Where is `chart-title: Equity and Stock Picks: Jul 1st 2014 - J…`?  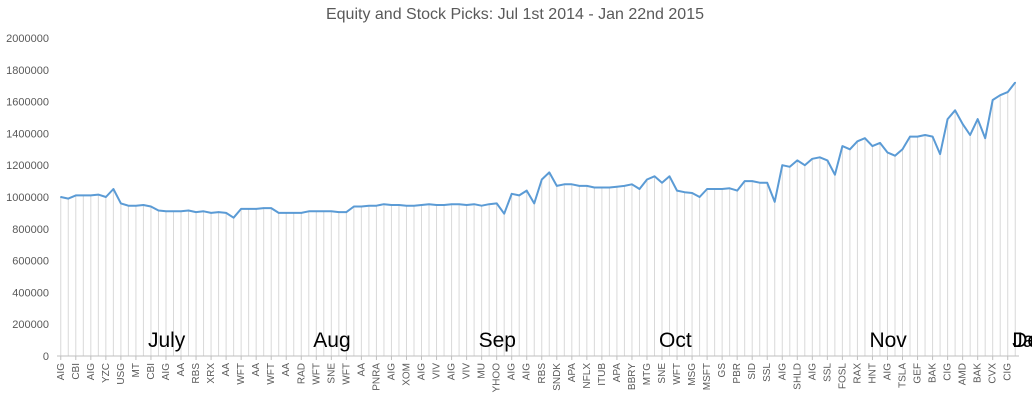 chart-title: Equity and Stock Picks: Jul 1st 2014 - J… is located at coordinates (515, 14).